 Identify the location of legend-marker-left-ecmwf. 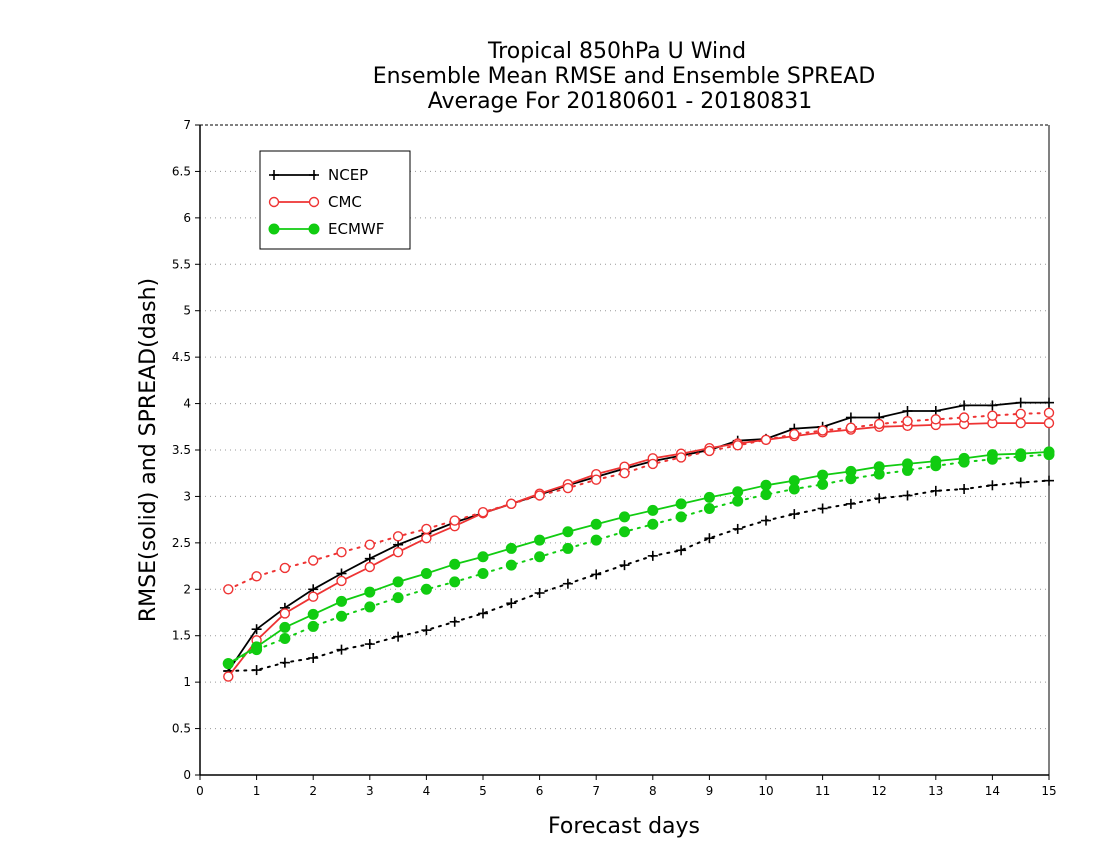
(274, 229).